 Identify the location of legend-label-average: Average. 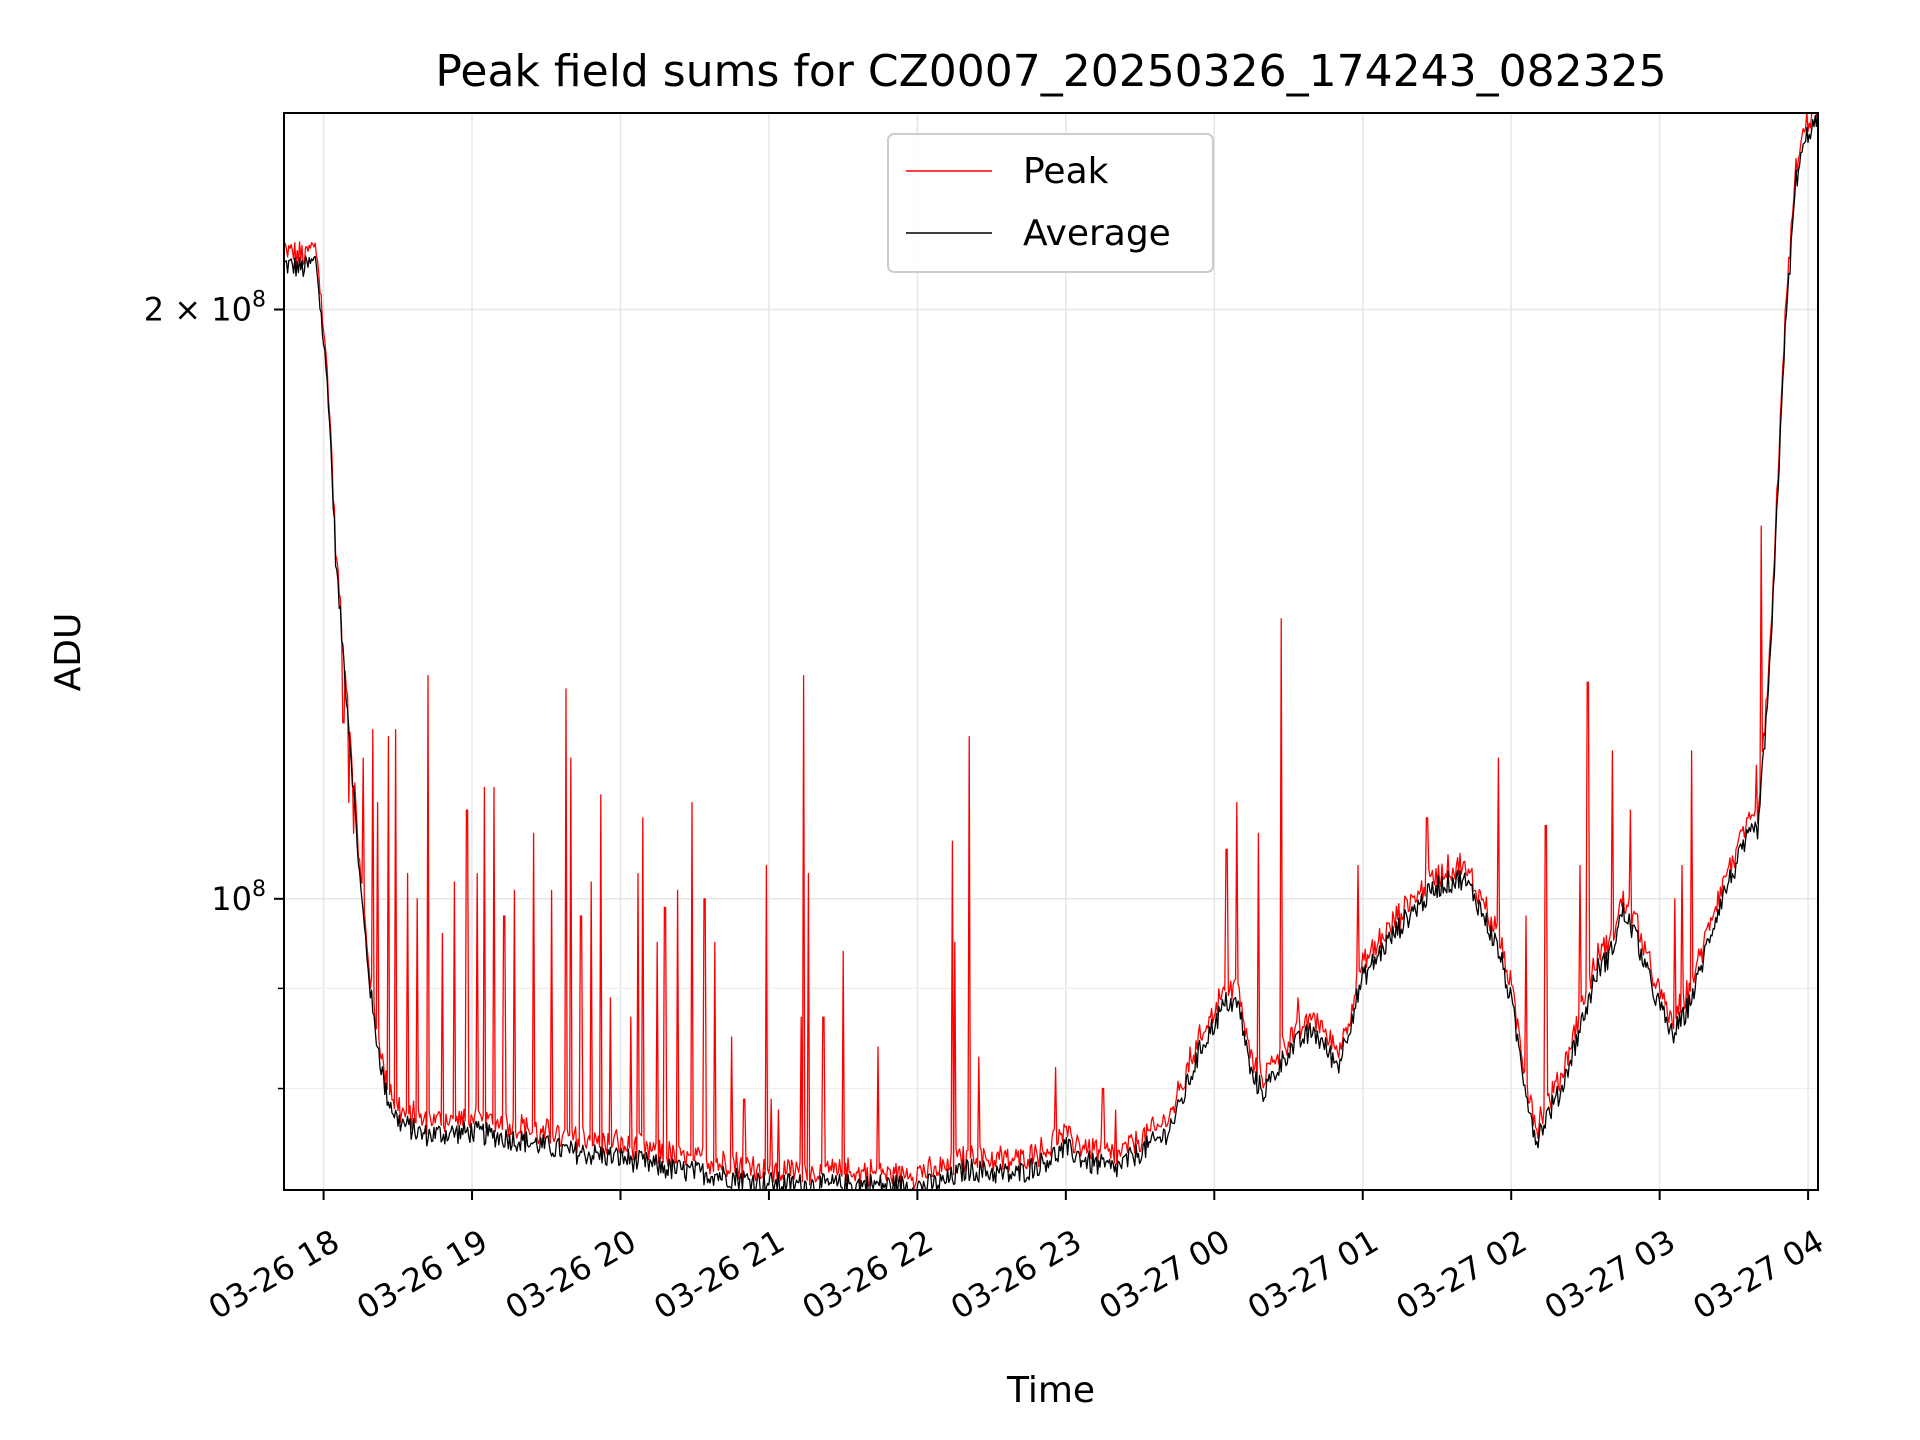
(1097, 233).